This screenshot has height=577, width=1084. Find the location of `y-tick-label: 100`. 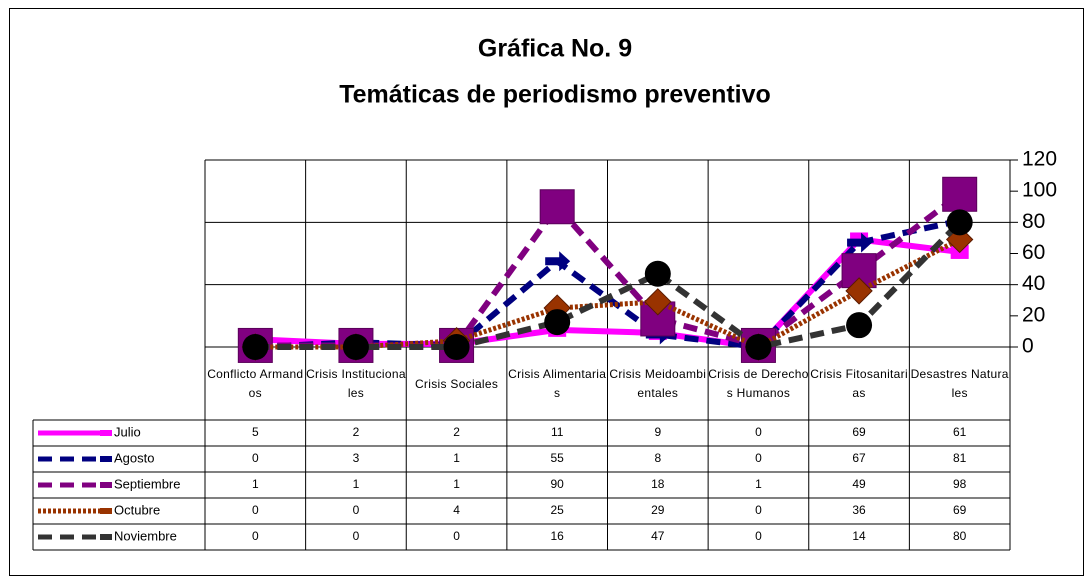

y-tick-label: 100 is located at coordinates (1039, 190).